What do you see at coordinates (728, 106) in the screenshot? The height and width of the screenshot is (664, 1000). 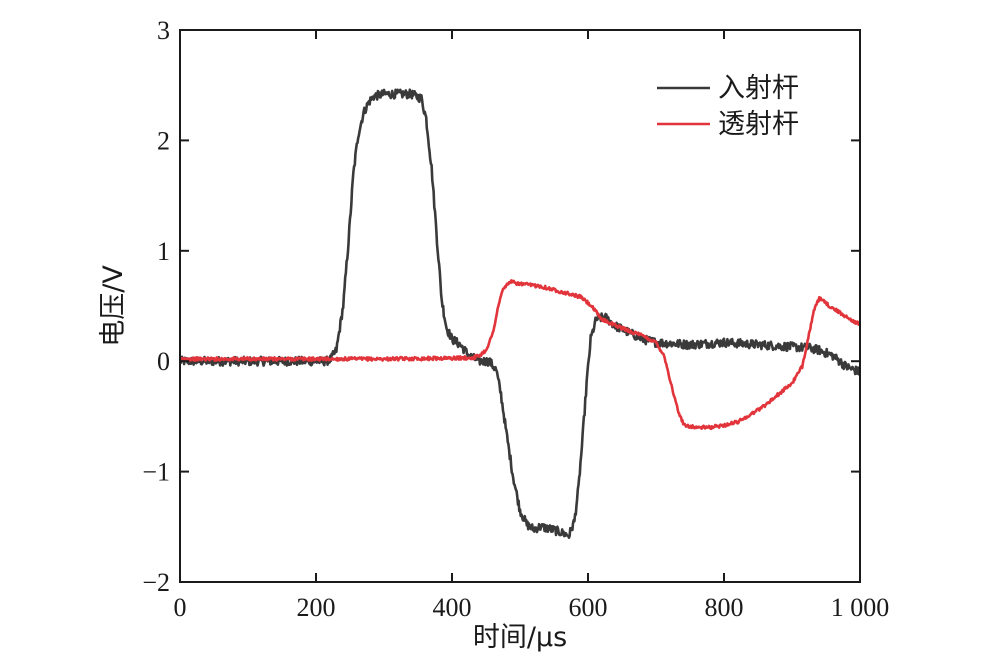 I see `legend: 入射杆 透射杆` at bounding box center [728, 106].